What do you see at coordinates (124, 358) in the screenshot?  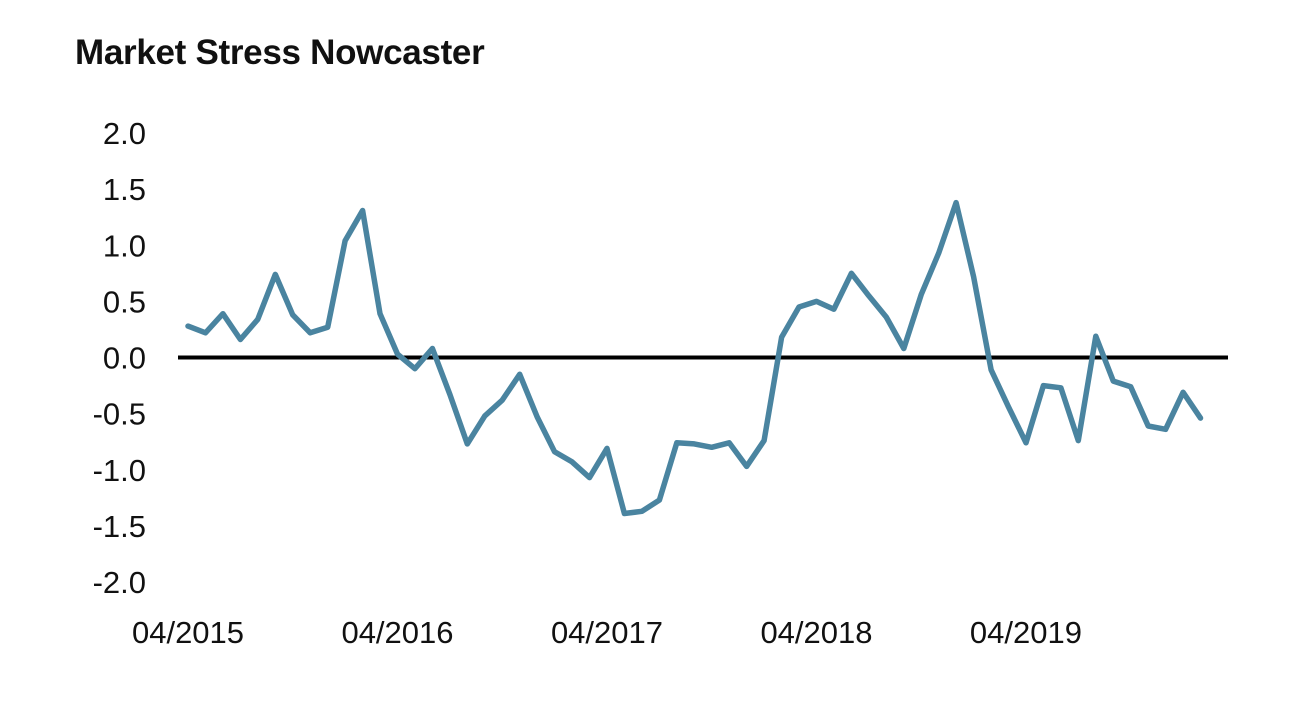 I see `y-tick-label: 0.0` at bounding box center [124, 358].